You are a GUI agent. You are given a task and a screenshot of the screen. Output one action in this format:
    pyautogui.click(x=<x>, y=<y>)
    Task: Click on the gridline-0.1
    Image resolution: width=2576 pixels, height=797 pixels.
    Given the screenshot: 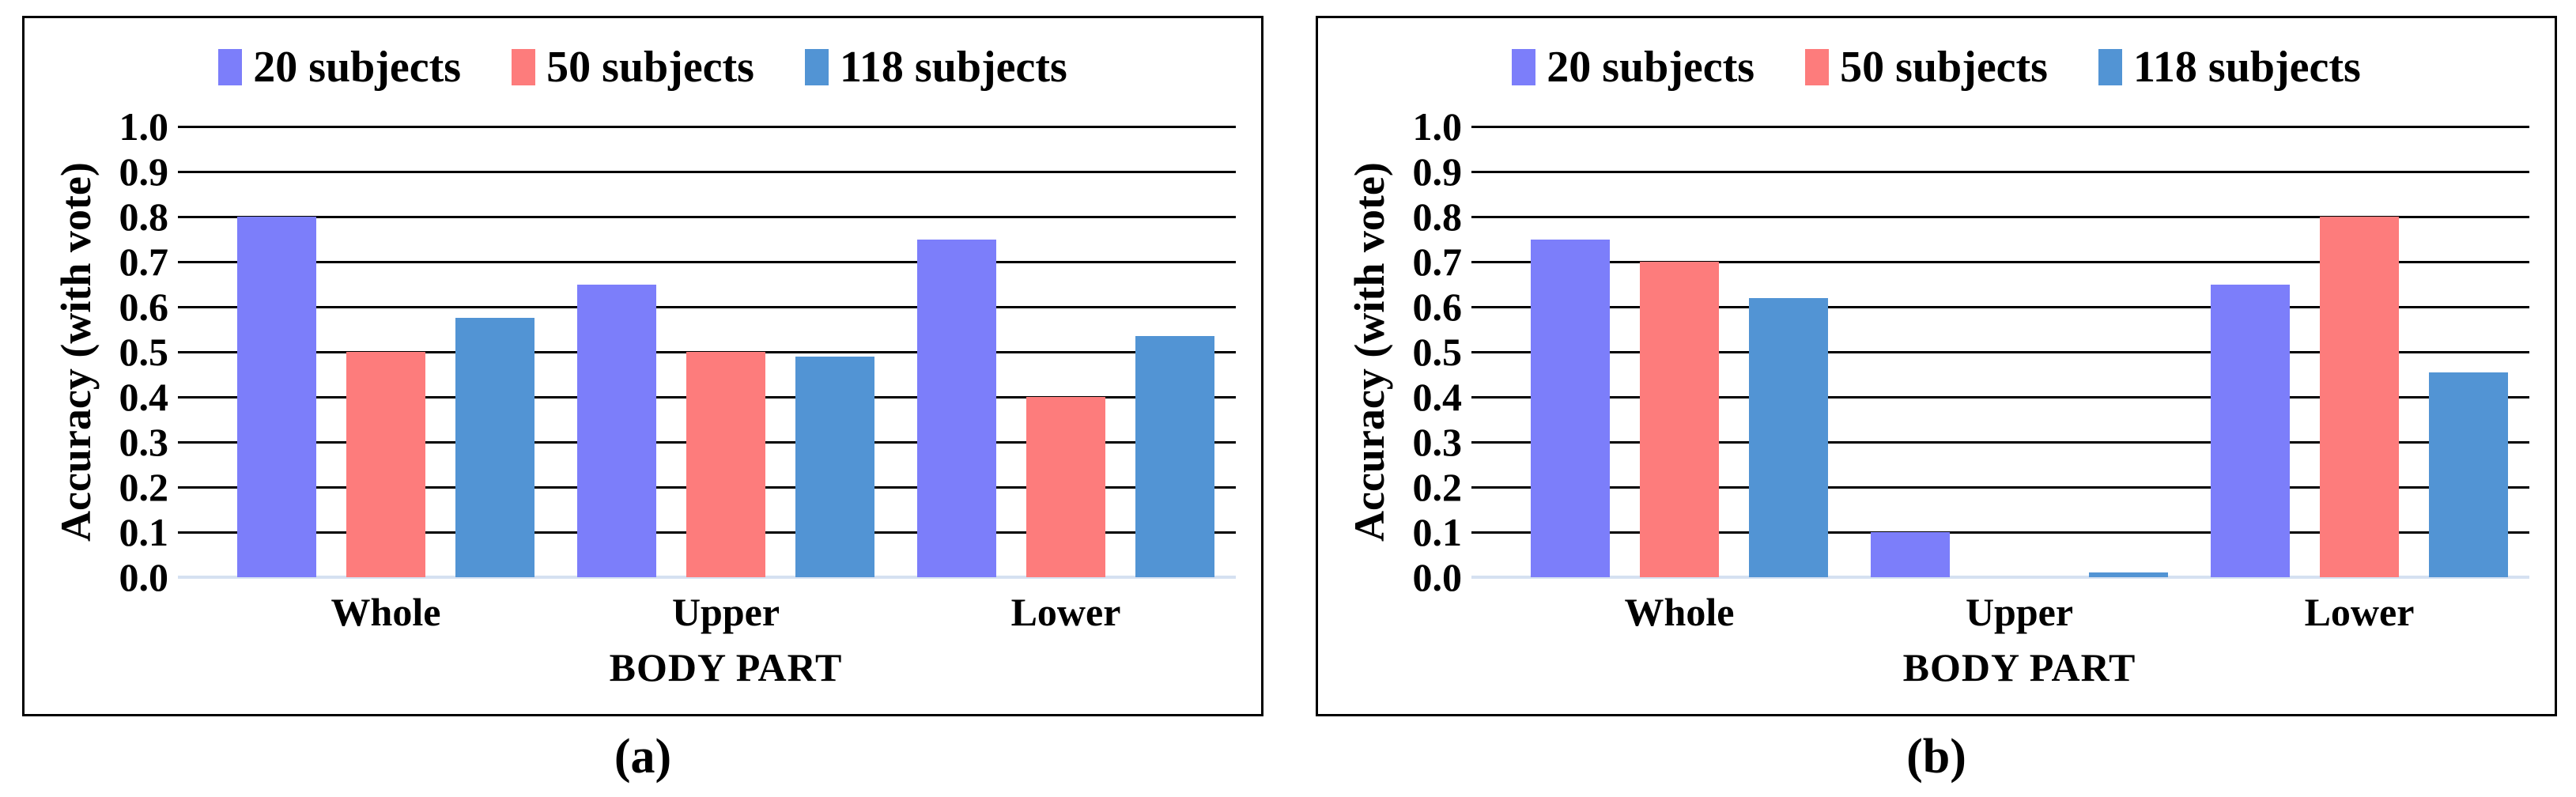 What is the action you would take?
    pyautogui.click(x=2000, y=532)
    